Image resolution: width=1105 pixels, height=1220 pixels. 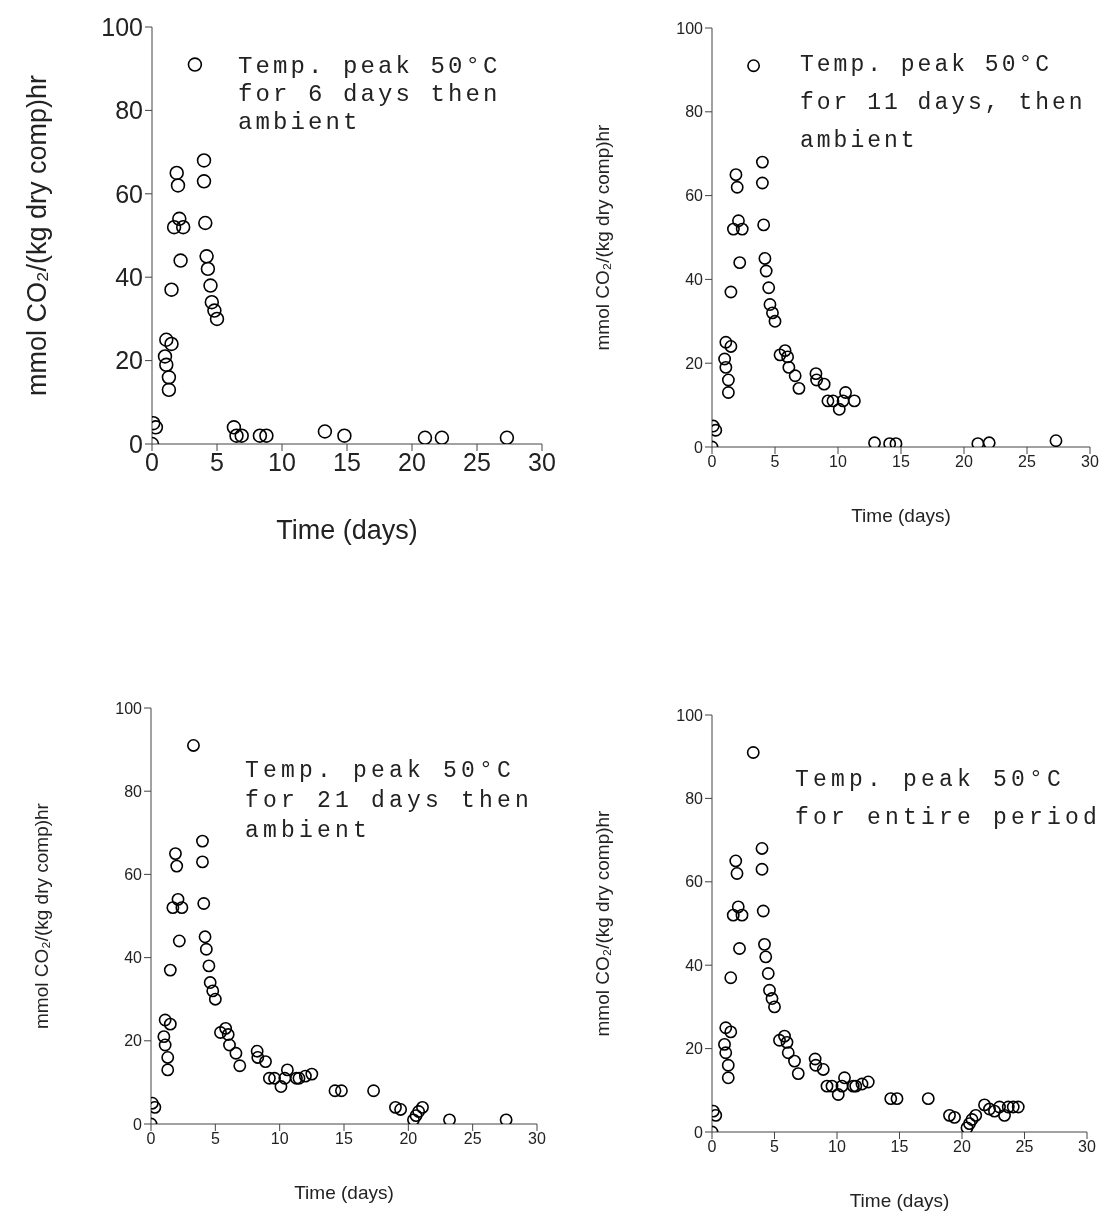 What do you see at coordinates (1024, 1147) in the screenshot?
I see `x-tick-label: 25` at bounding box center [1024, 1147].